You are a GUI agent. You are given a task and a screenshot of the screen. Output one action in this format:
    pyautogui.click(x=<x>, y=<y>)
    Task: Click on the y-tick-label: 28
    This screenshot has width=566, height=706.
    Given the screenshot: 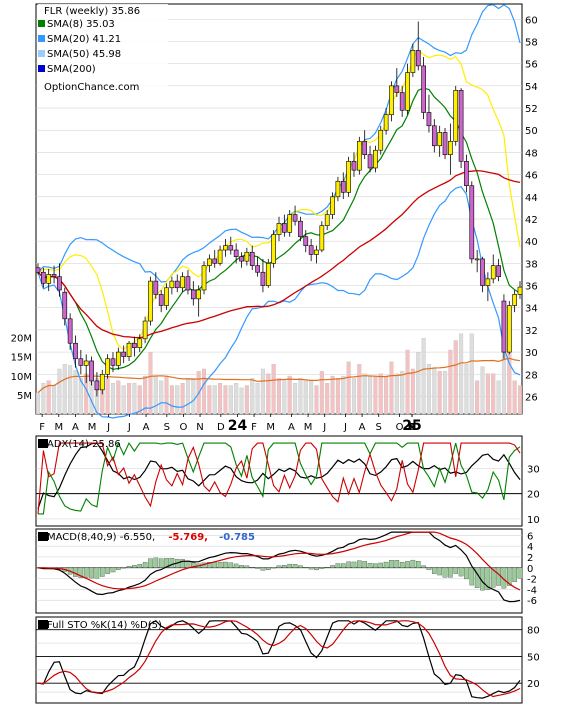 What is the action you would take?
    pyautogui.click(x=531, y=375)
    